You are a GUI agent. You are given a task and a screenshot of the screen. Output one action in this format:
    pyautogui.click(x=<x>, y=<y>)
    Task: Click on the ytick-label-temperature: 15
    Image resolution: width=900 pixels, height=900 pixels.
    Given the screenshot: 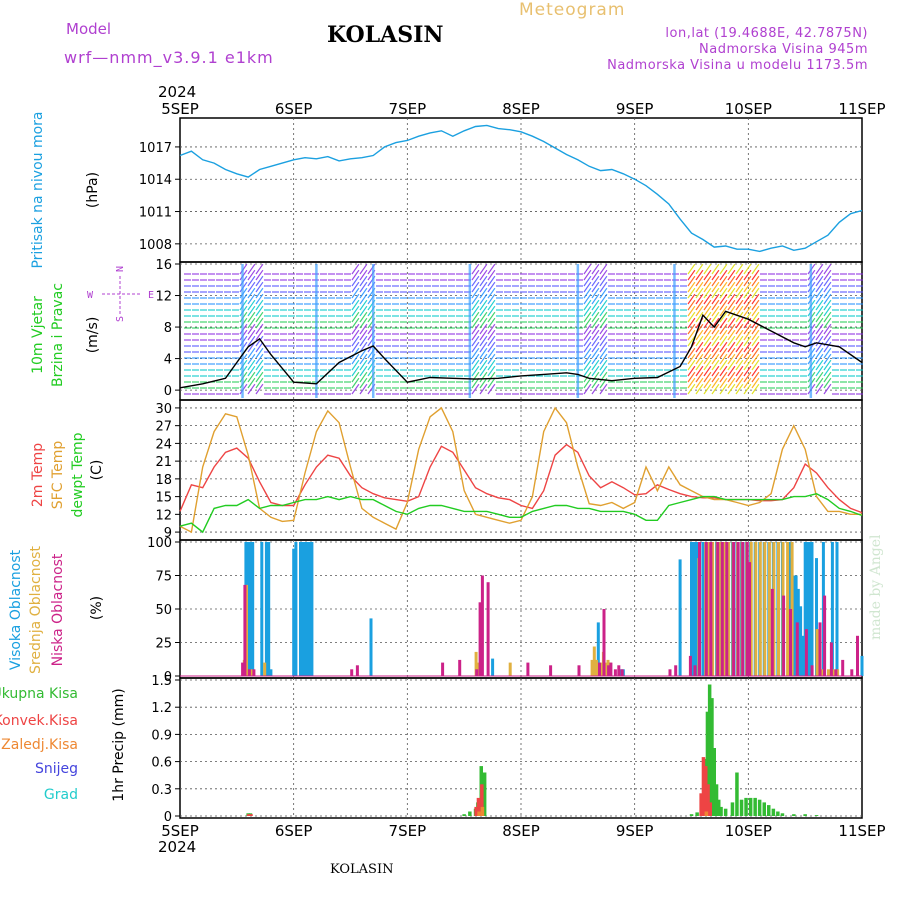 What is the action you would take?
    pyautogui.click(x=163, y=498)
    